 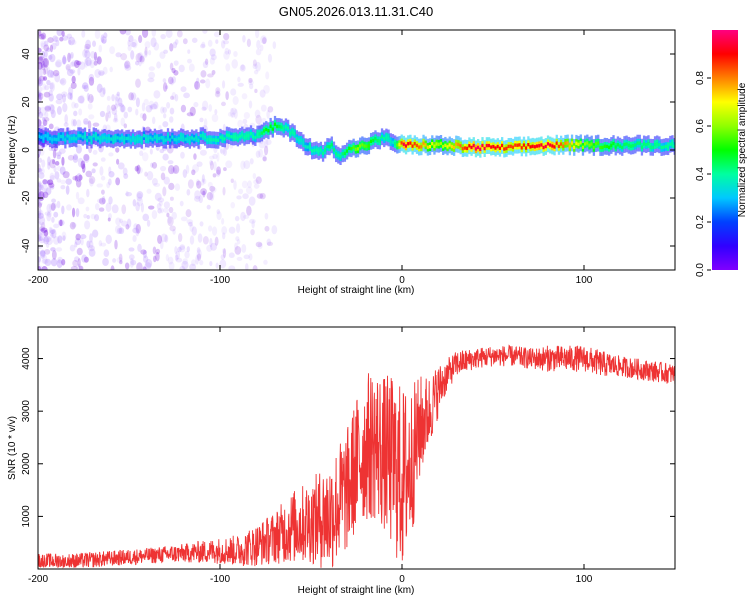 I want to click on snr-xtick-label: -200, so click(x=38, y=579).